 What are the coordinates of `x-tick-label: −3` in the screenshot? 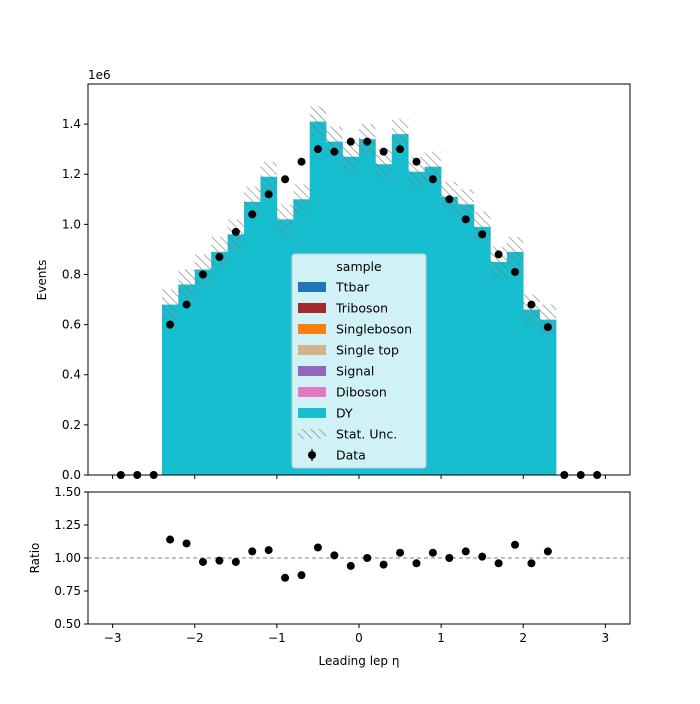 It's located at (113, 638).